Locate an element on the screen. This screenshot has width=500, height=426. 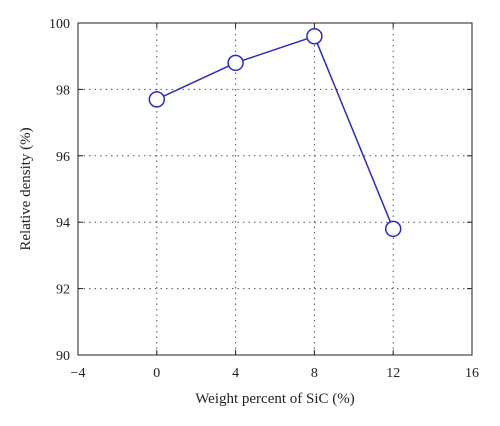
x-tick-label: 16 is located at coordinates (472, 373).